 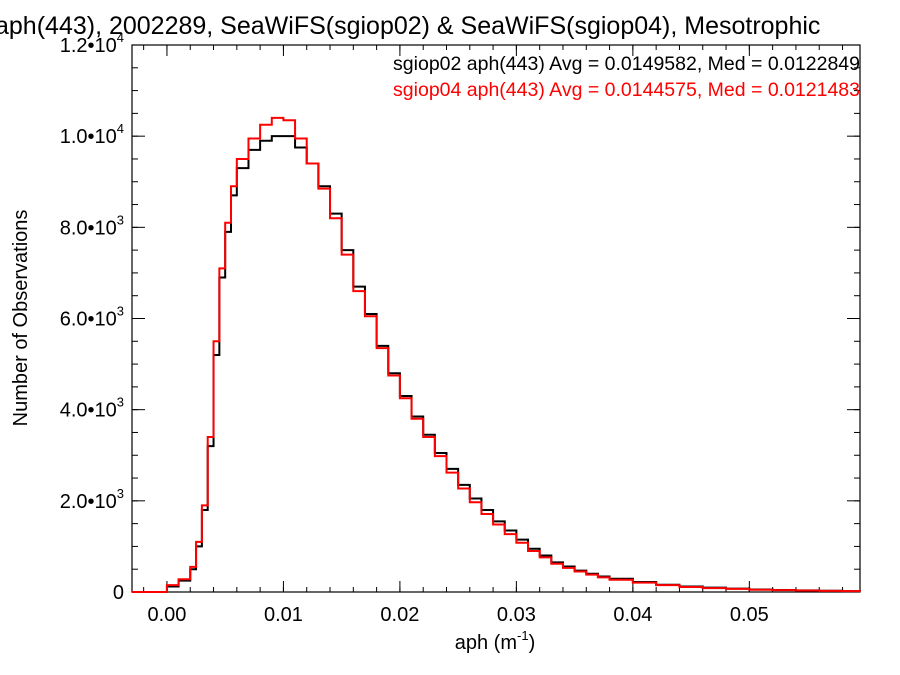 What do you see at coordinates (92, 43) in the screenshot?
I see `y-tick-label: 1.2•104` at bounding box center [92, 43].